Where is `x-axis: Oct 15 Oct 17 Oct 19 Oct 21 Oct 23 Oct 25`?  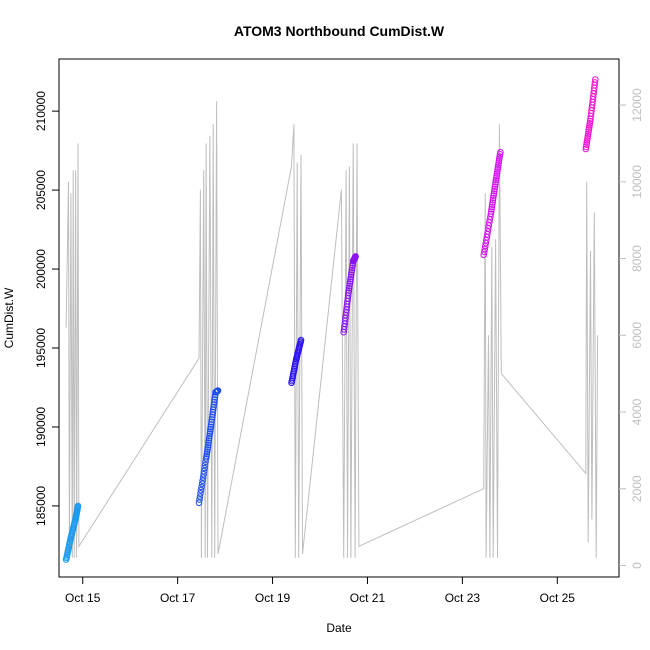
x-axis: Oct 15 Oct 17 Oct 19 Oct 21 Oct 23 Oct 25 is located at coordinates (320, 591).